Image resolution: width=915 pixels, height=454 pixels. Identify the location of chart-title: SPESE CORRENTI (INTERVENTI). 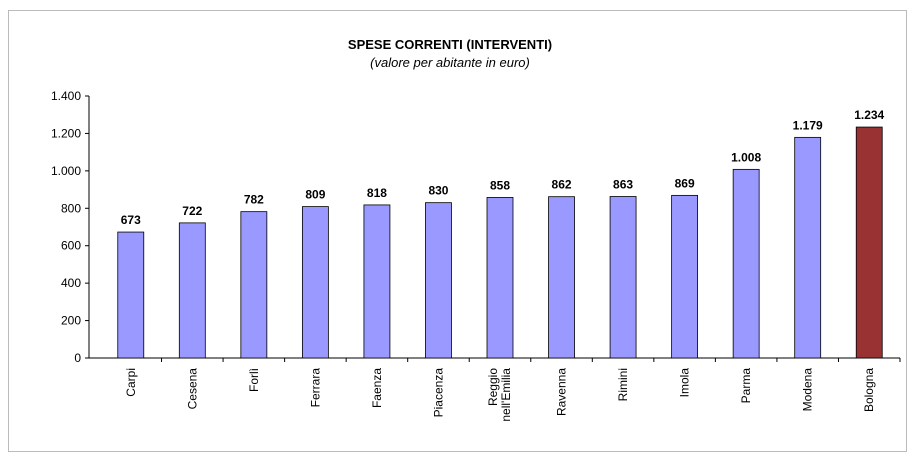
(450, 44).